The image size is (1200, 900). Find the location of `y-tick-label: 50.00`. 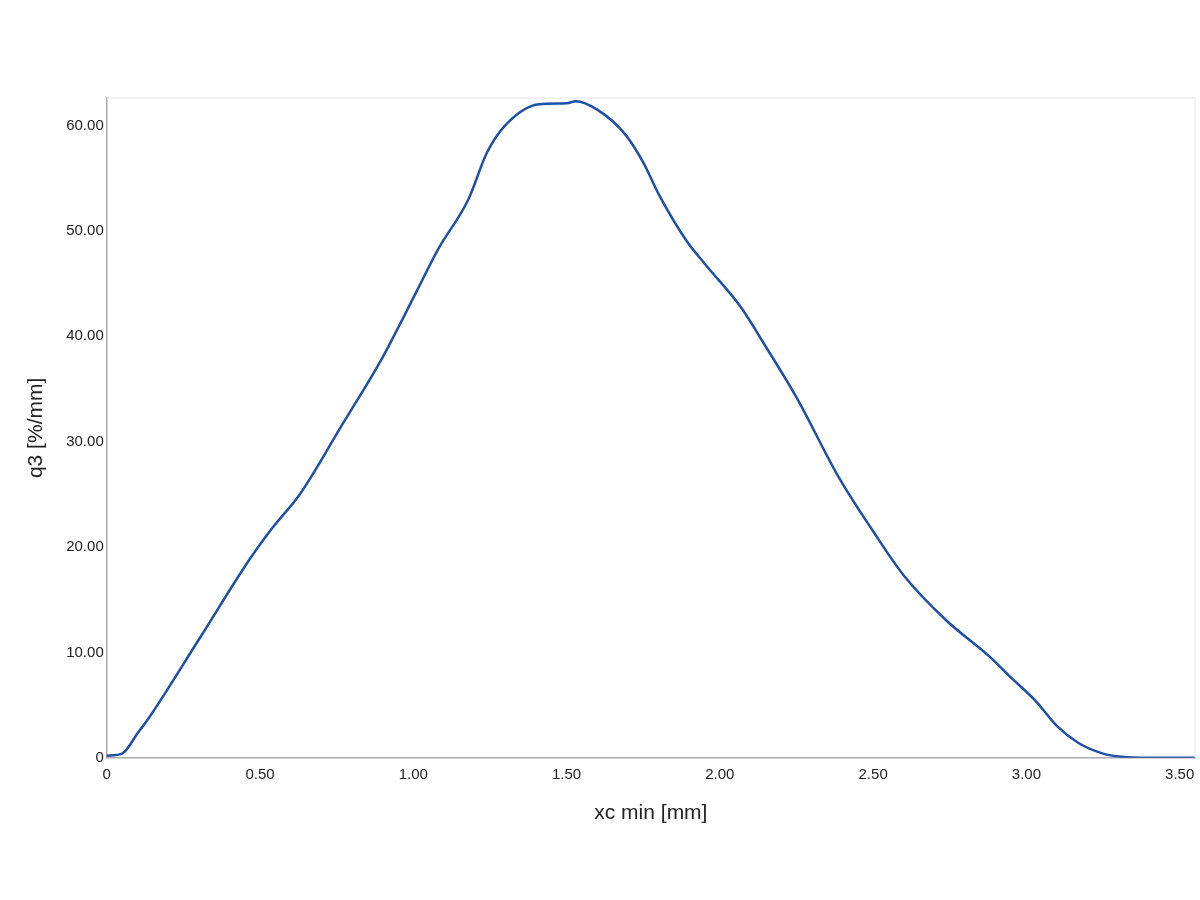

y-tick-label: 50.00 is located at coordinates (85, 229).